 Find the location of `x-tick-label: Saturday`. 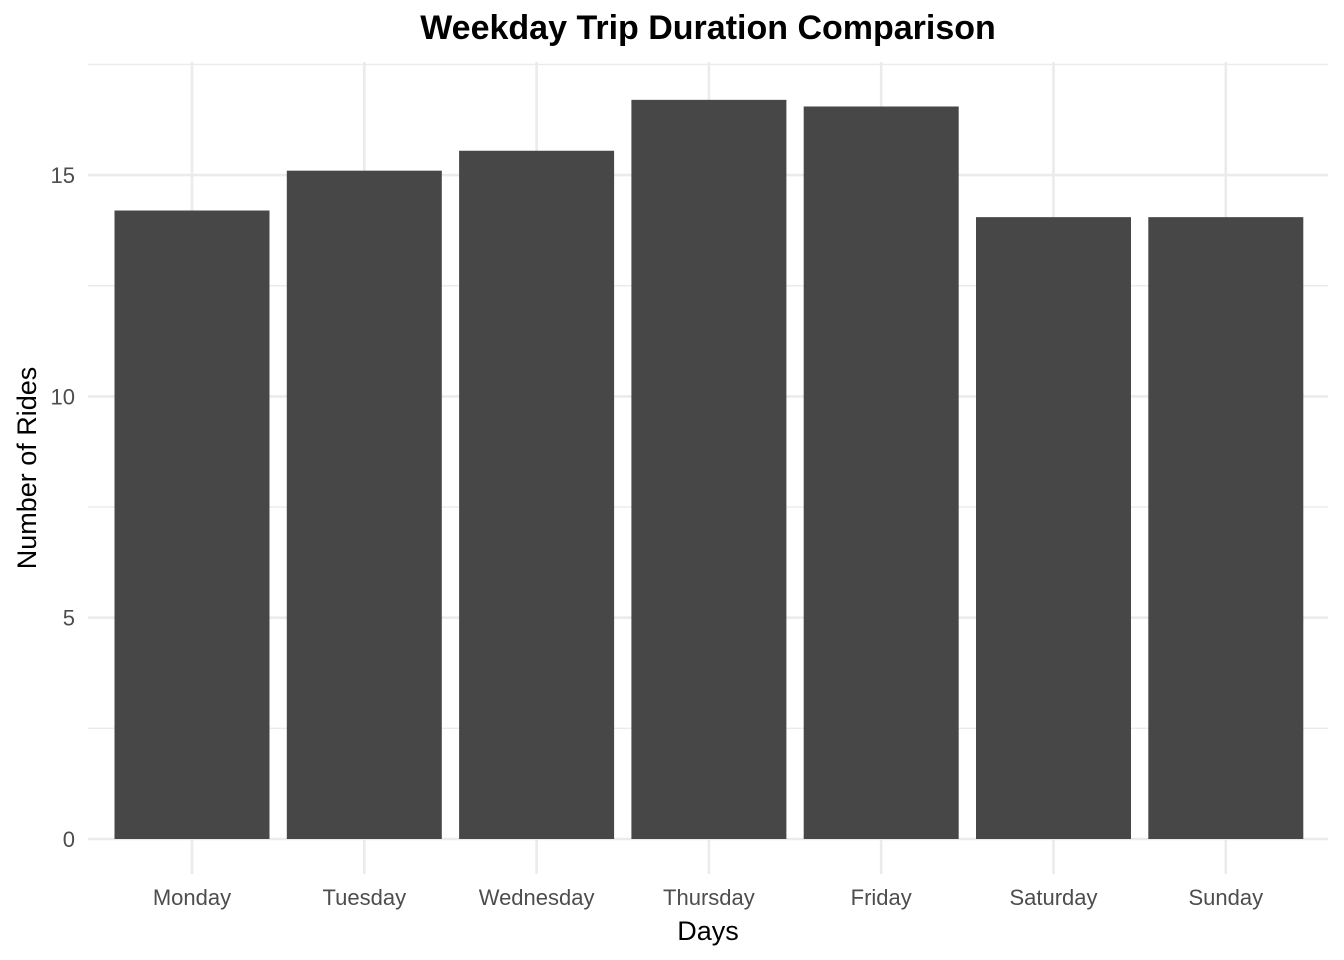

x-tick-label: Saturday is located at coordinates (1053, 897).